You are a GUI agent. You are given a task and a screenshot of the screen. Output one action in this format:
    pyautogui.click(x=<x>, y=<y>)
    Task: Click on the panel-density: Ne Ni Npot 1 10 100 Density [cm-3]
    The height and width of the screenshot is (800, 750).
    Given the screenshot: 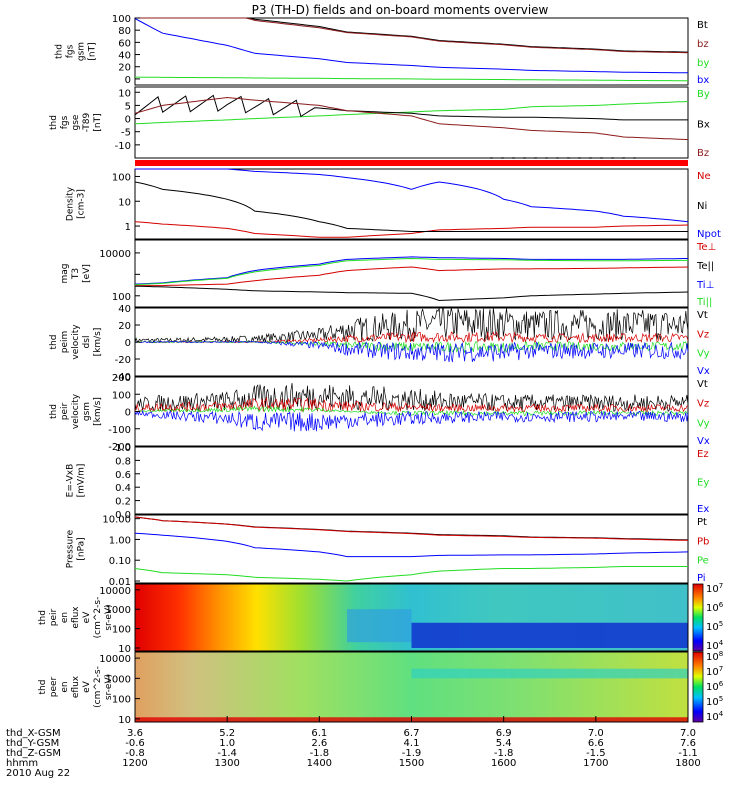 What is the action you would take?
    pyautogui.click(x=393, y=204)
    